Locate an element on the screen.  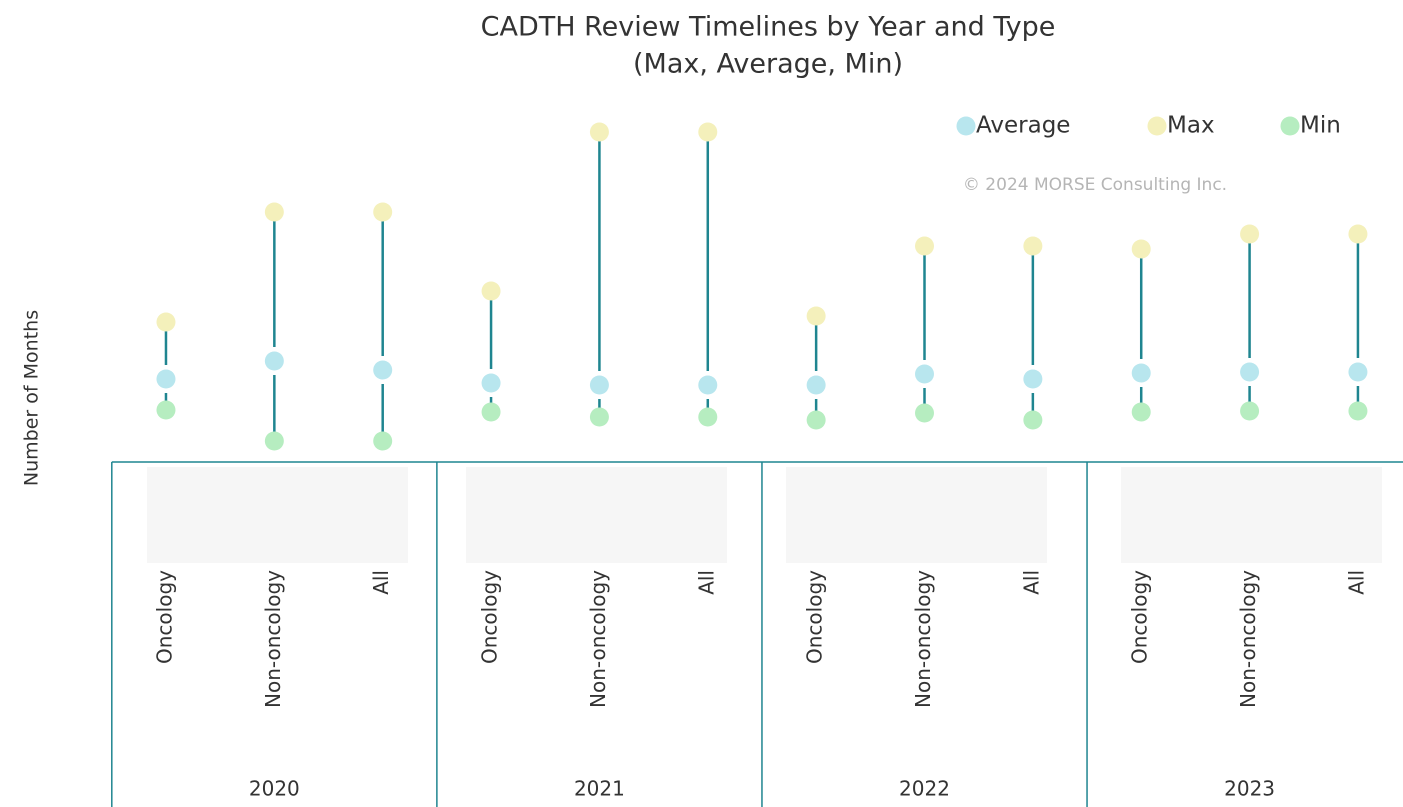
group-label: 2022 is located at coordinates (924, 789).